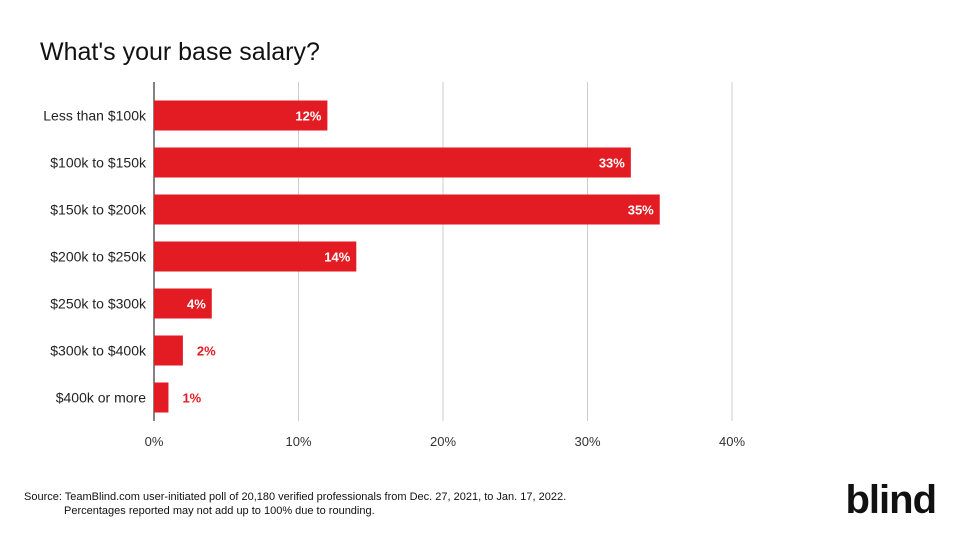 Image resolution: width=960 pixels, height=540 pixels. I want to click on category-label: $150k to $200k, so click(98, 210).